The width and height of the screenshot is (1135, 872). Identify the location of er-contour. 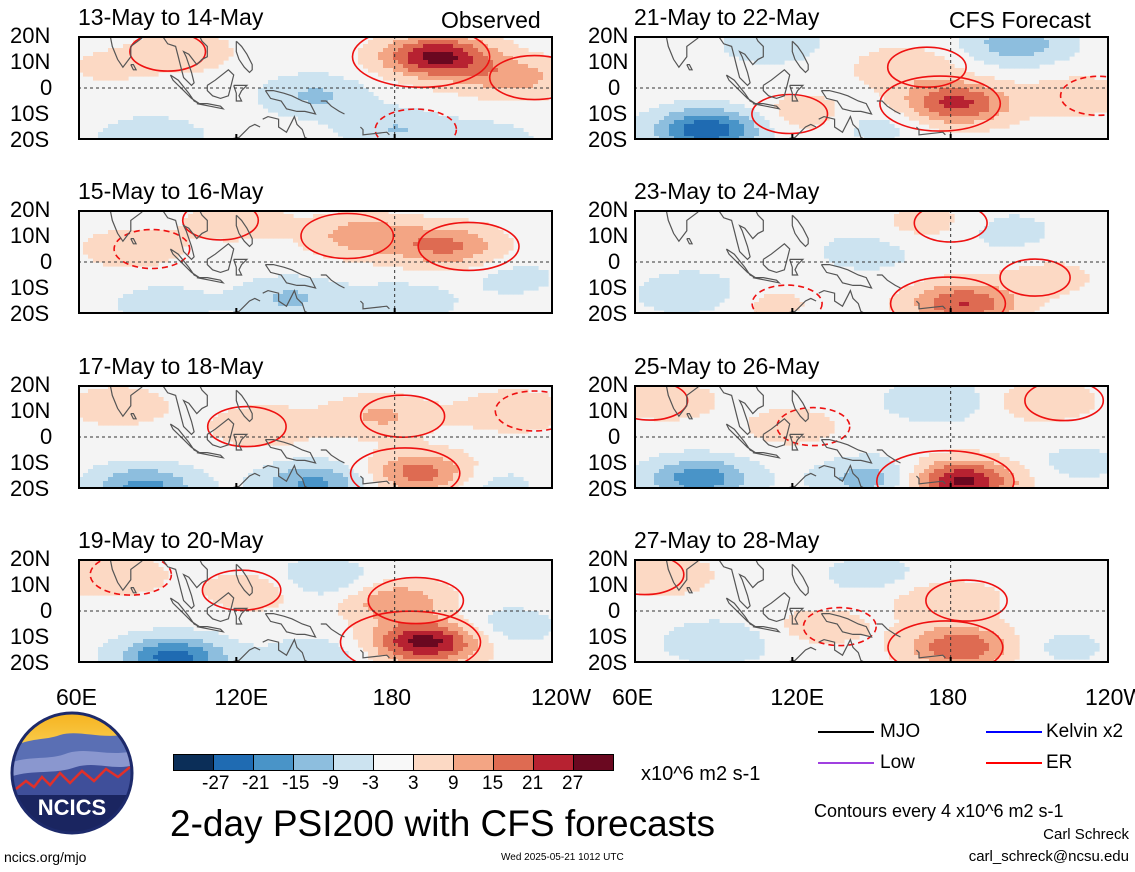
(421, 62).